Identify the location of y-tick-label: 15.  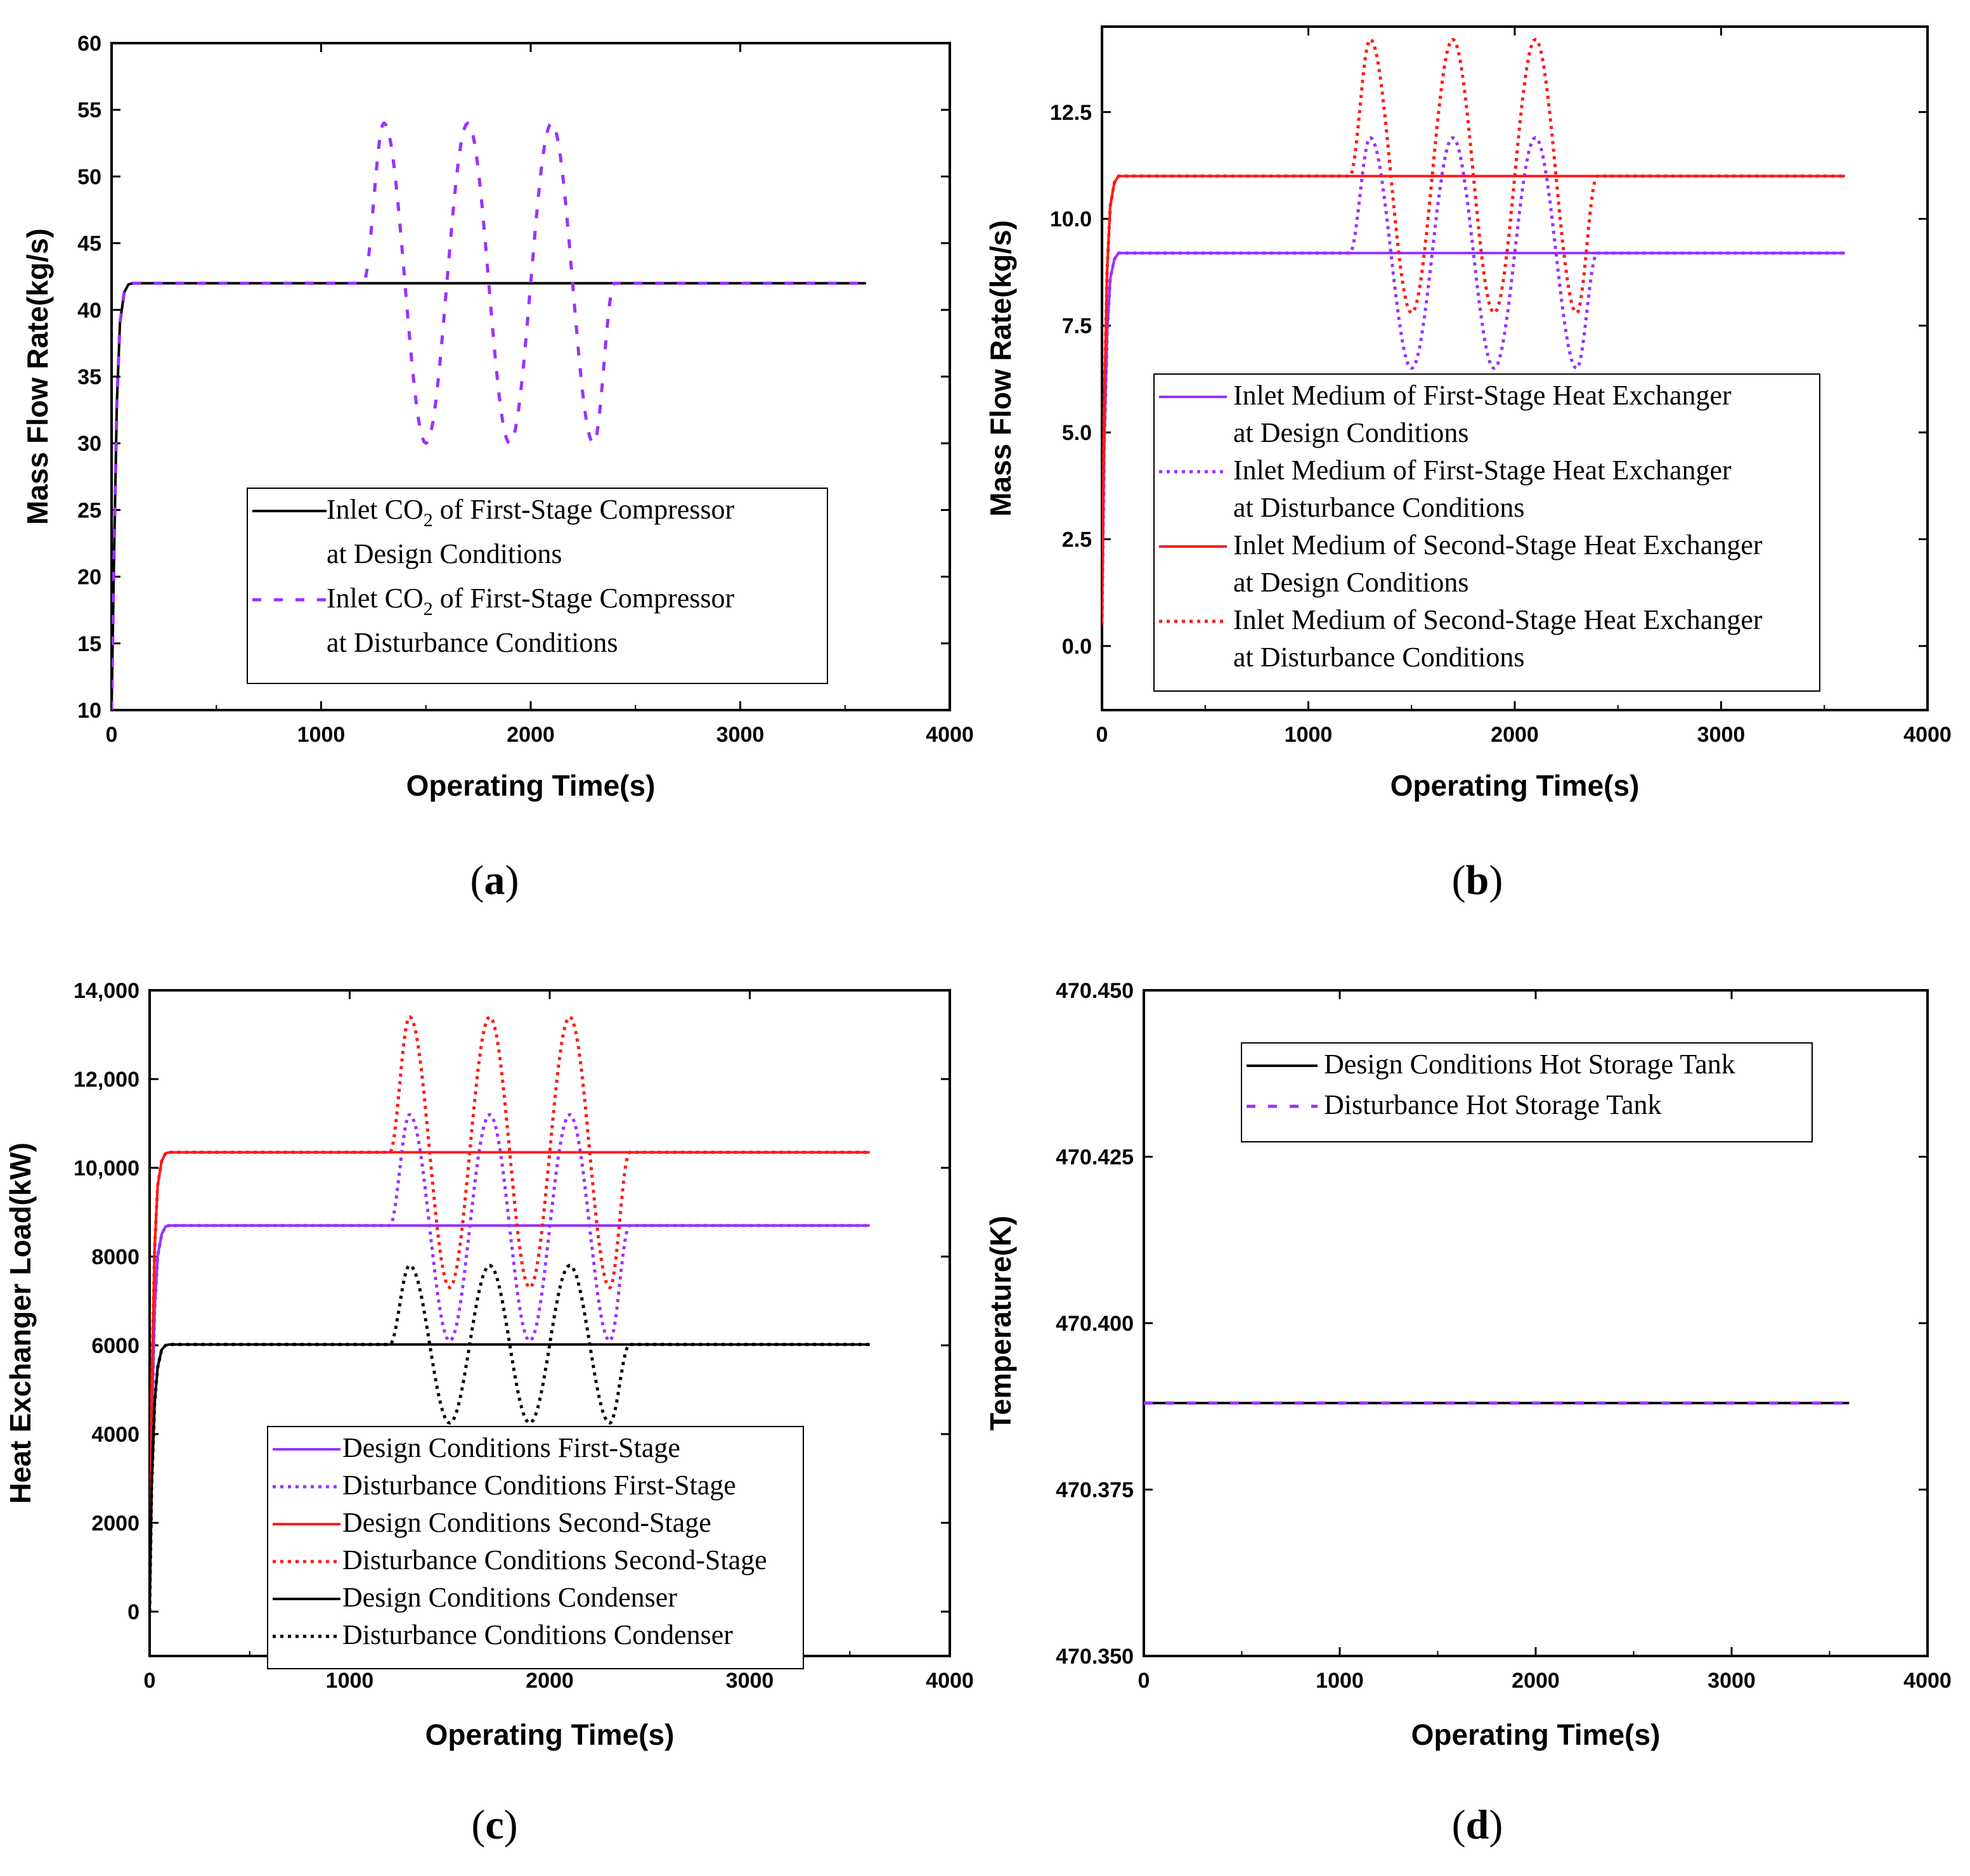
(89, 644).